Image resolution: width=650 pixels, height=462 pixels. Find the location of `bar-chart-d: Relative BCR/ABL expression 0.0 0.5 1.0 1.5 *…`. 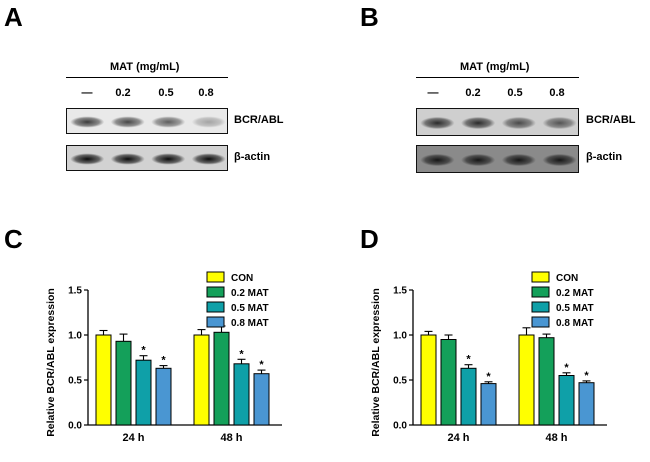

bar-chart-d: Relative BCR/ABL expression 0.0 0.5 1.0 1.5 *… is located at coordinates (488, 357).